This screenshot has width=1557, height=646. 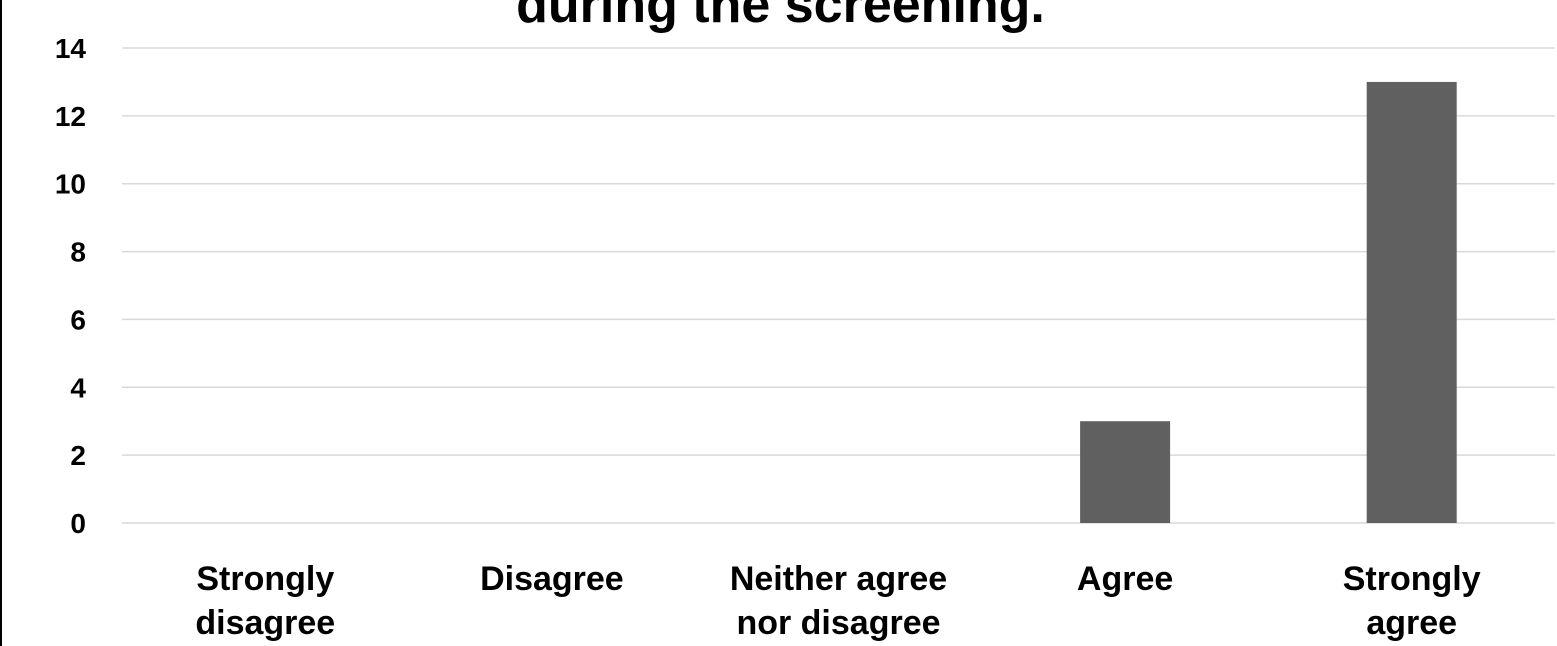 What do you see at coordinates (78, 387) in the screenshot?
I see `y-tick-label: 4` at bounding box center [78, 387].